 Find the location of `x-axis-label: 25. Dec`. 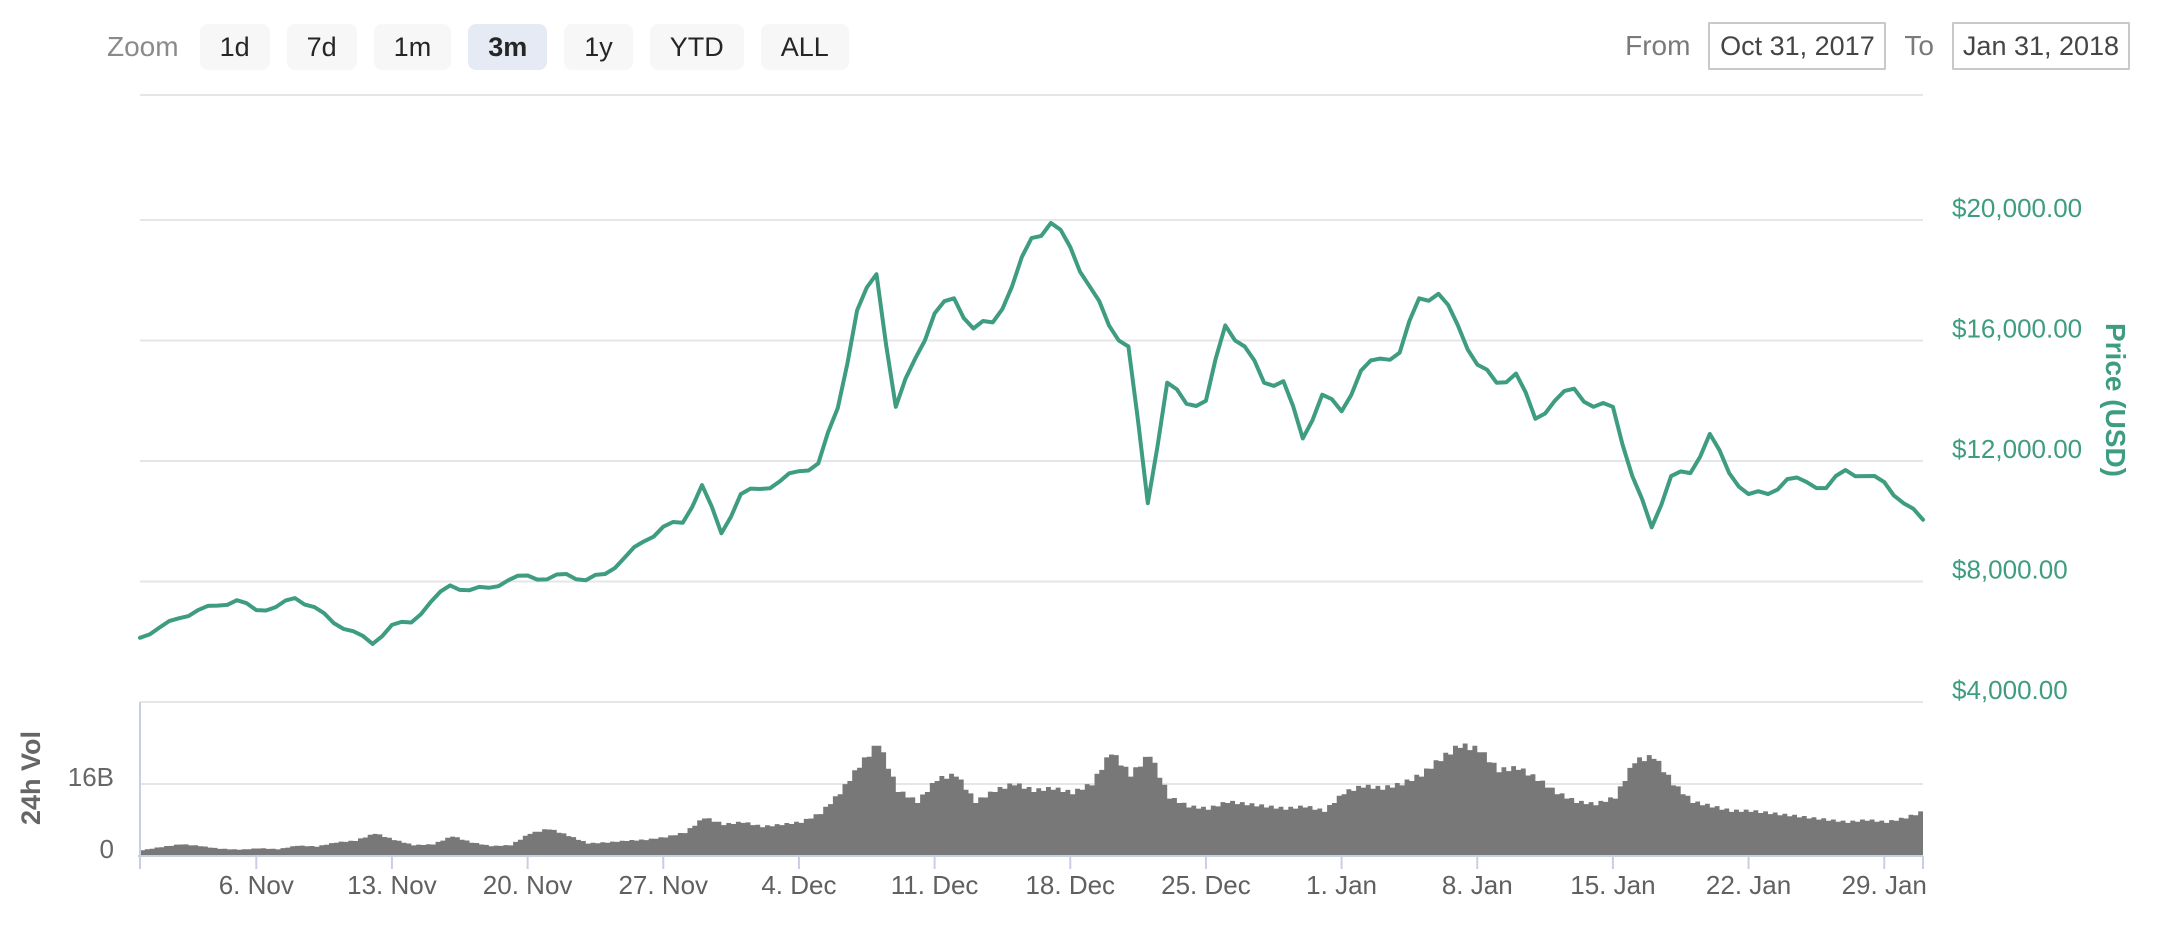

x-axis-label: 25. Dec is located at coordinates (1206, 885).